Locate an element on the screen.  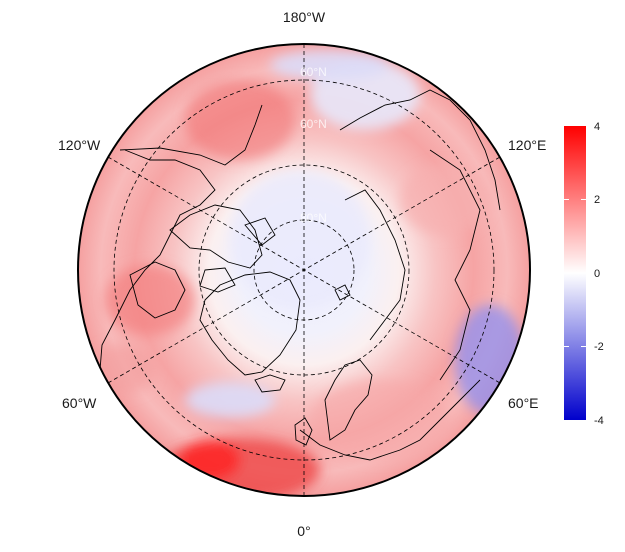
russia-arctic-coast is located at coordinates (375, 265).